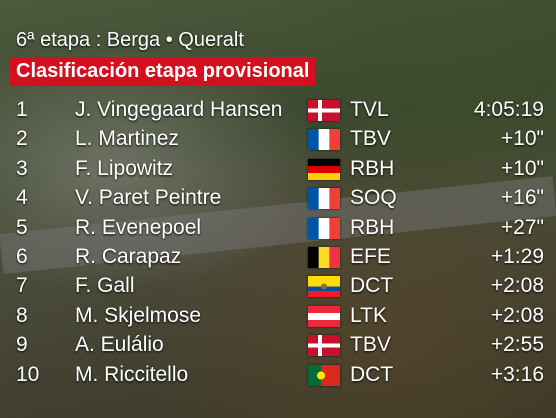 The height and width of the screenshot is (418, 556). Describe the element at coordinates (368, 315) in the screenshot. I see `team-code: LTK` at that location.